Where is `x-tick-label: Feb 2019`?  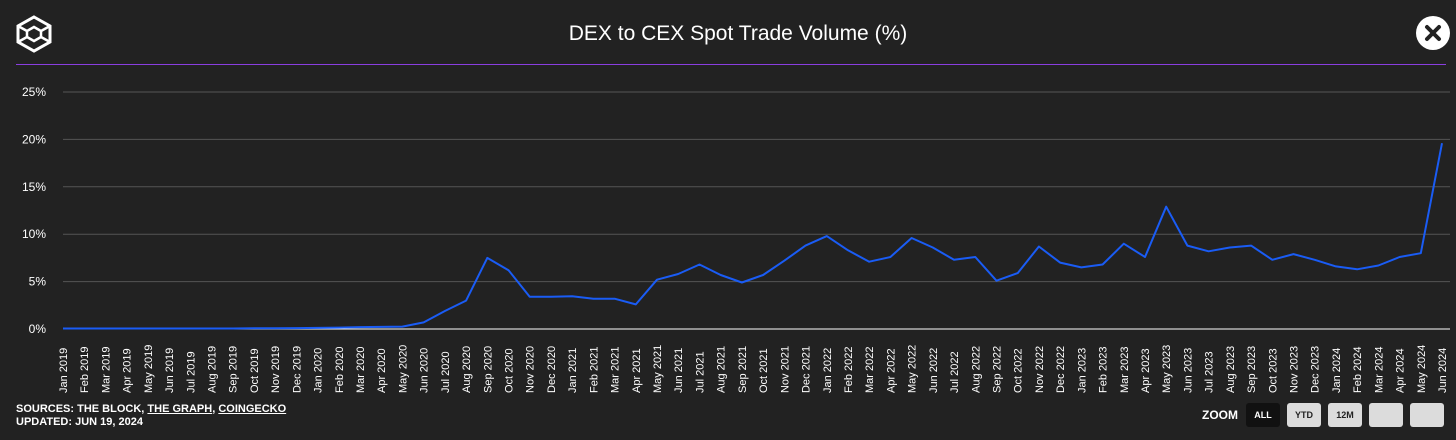
x-tick-label: Feb 2019 is located at coordinates (85, 370).